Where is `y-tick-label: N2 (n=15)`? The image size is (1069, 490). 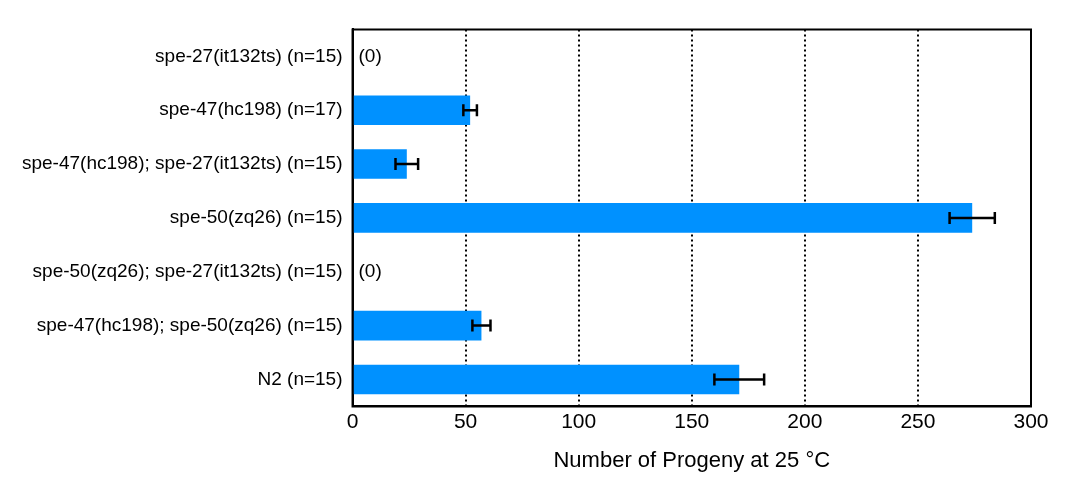
y-tick-label: N2 (n=15) is located at coordinates (300, 378).